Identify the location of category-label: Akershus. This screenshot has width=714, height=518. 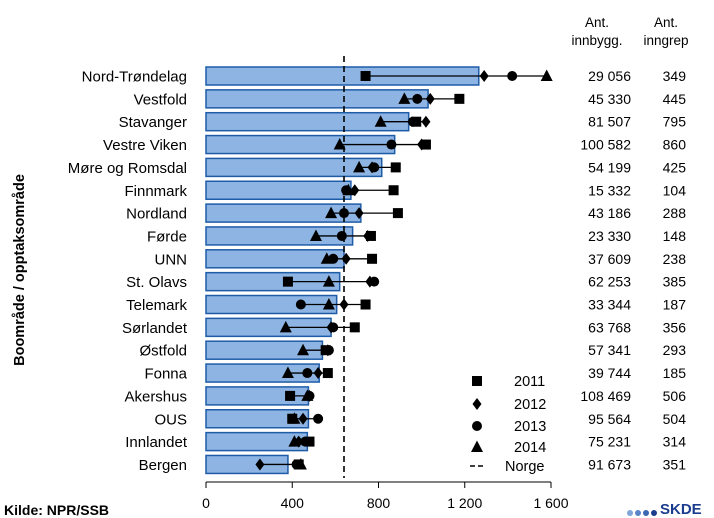
(155, 396).